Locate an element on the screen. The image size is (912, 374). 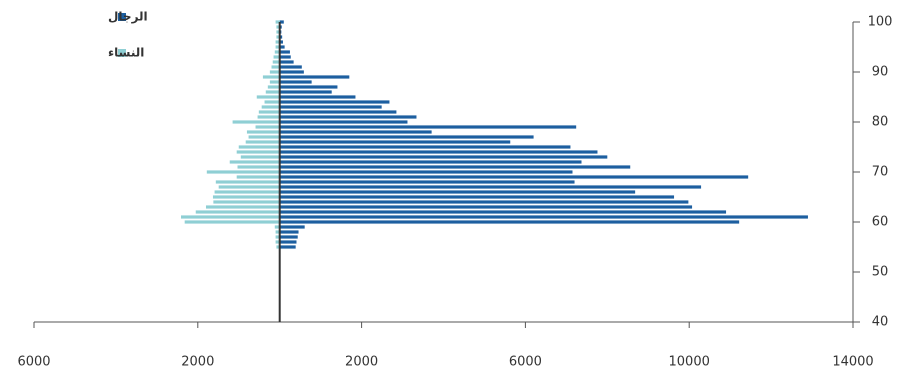
legend-label: الرجال is located at coordinates (128, 17).